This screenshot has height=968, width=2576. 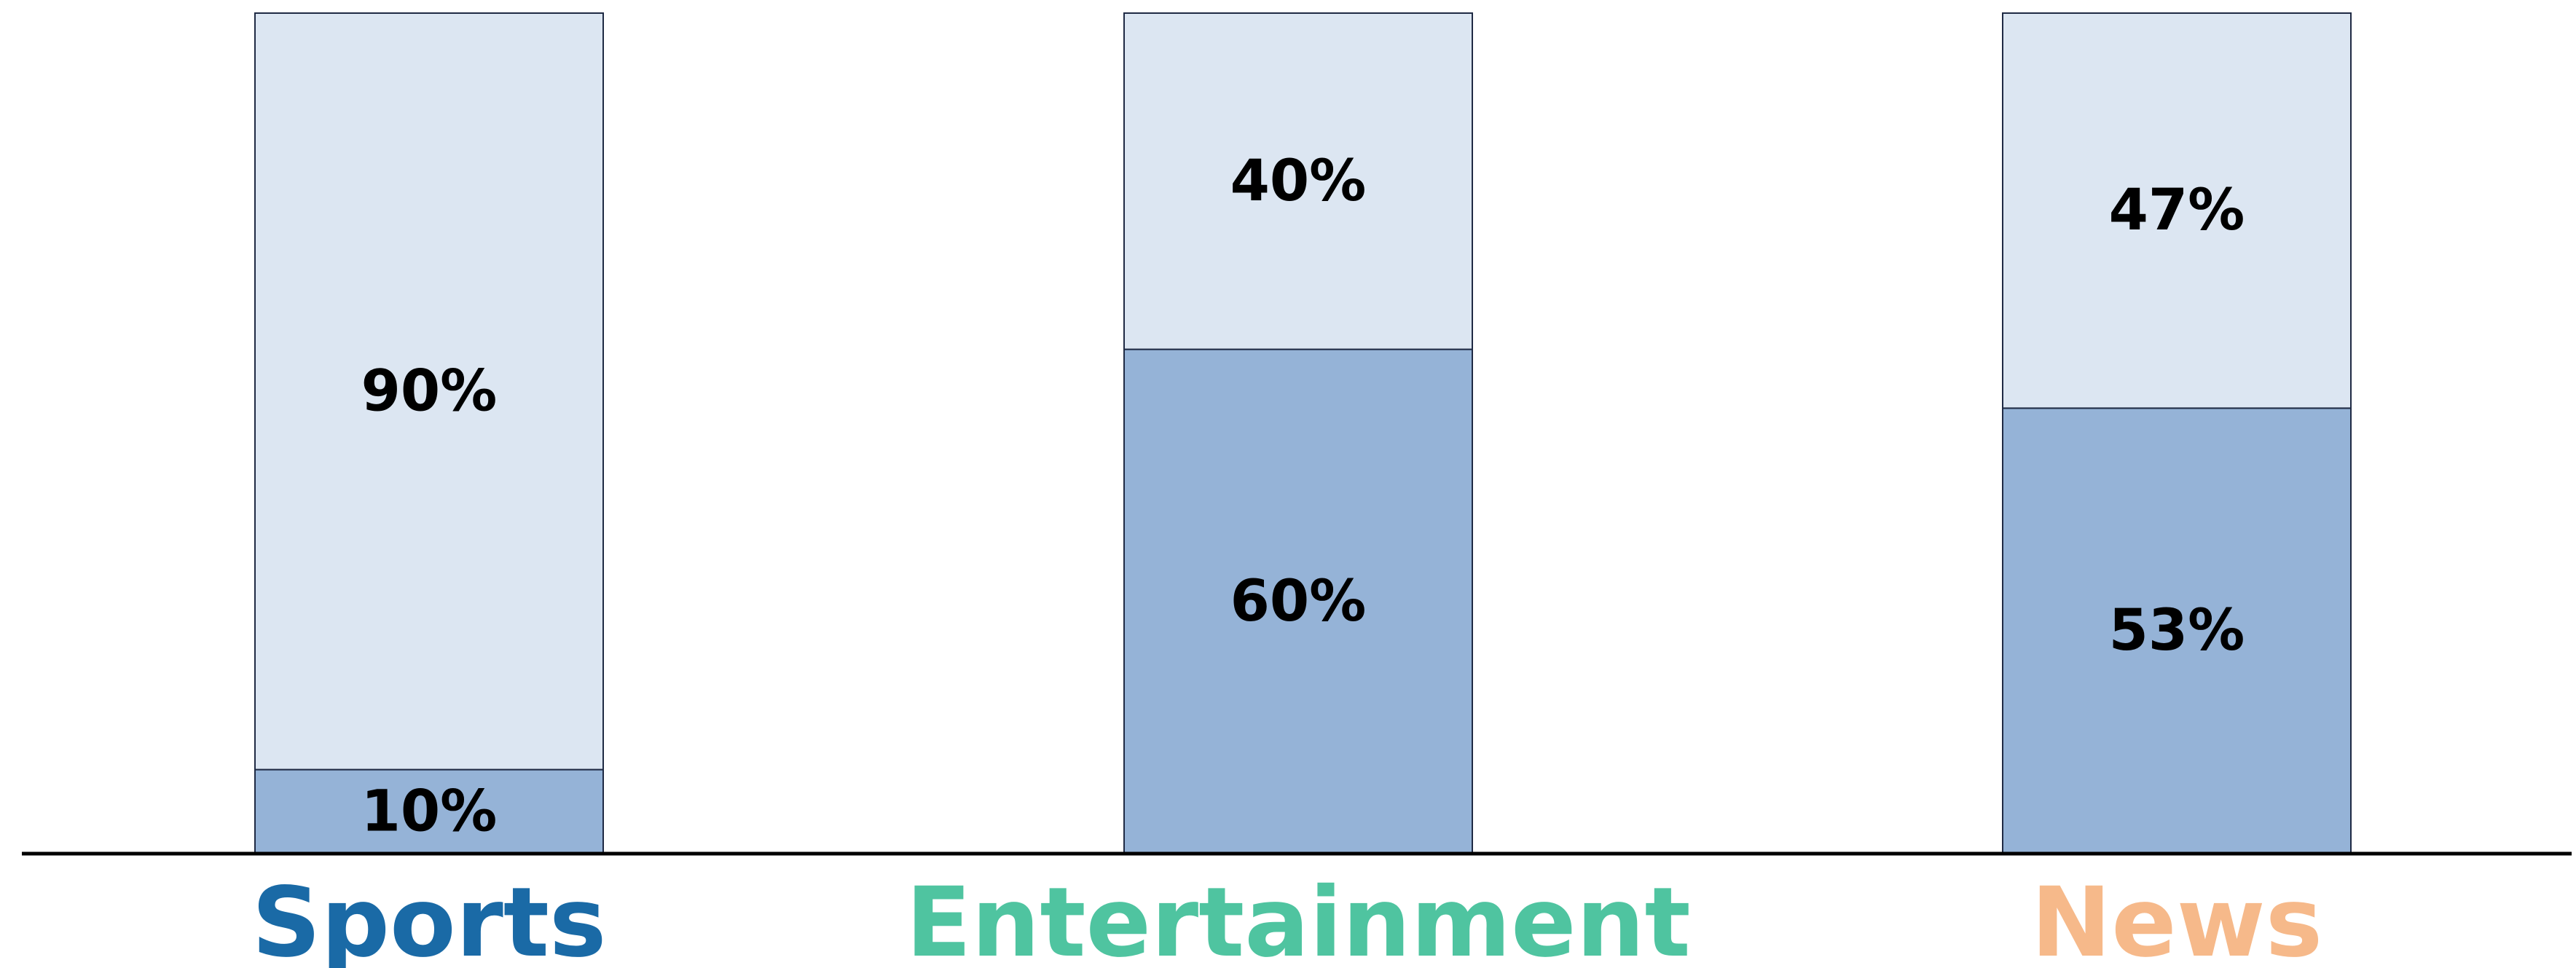 What do you see at coordinates (1298, 601) in the screenshot?
I see `data-label-entertainment-0: 60%` at bounding box center [1298, 601].